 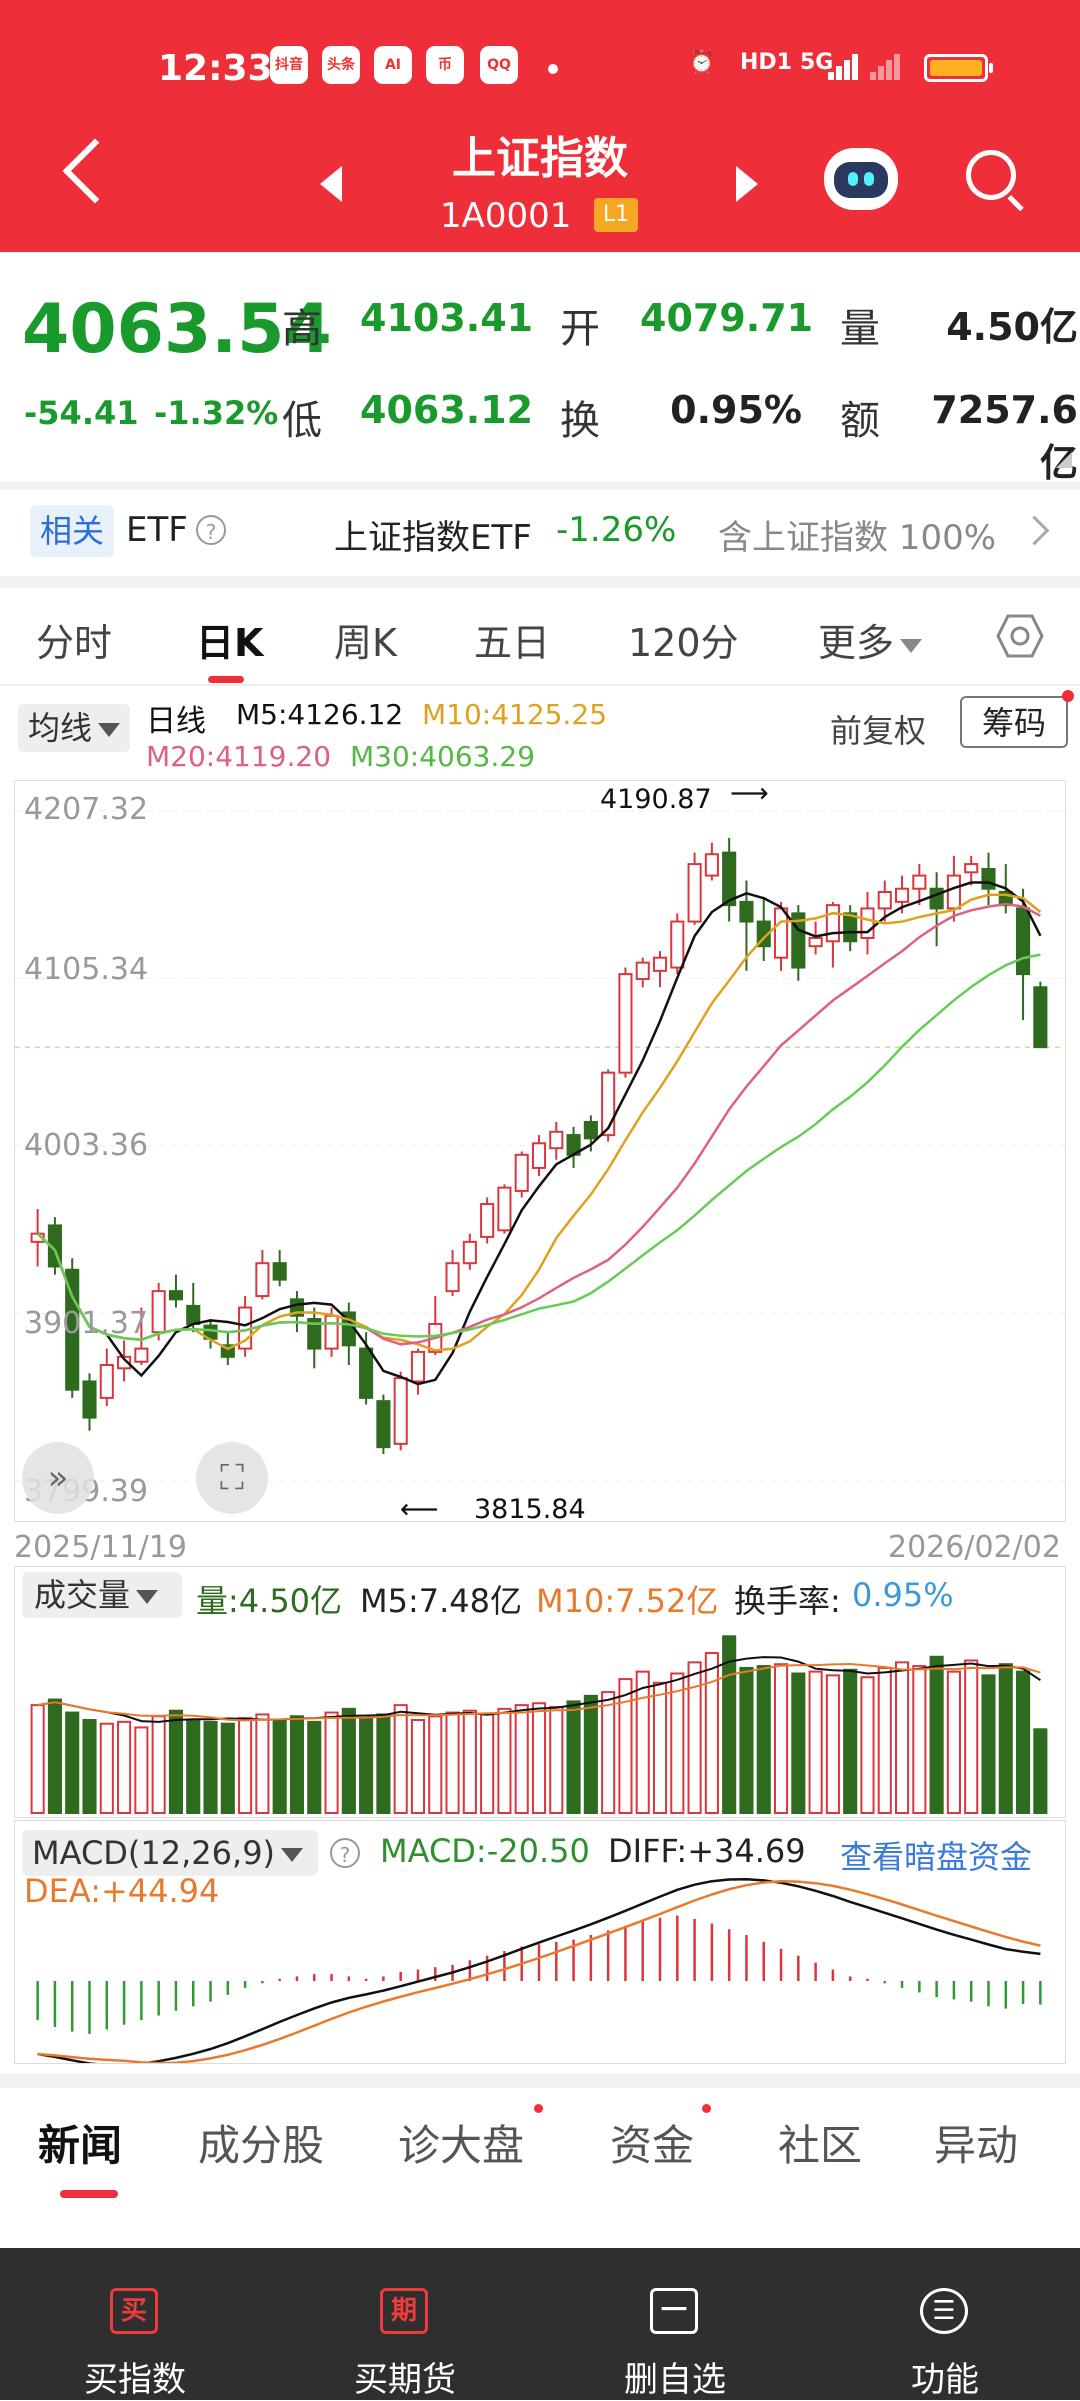 What do you see at coordinates (945, 2380) in the screenshot?
I see `functions-label: 功能` at bounding box center [945, 2380].